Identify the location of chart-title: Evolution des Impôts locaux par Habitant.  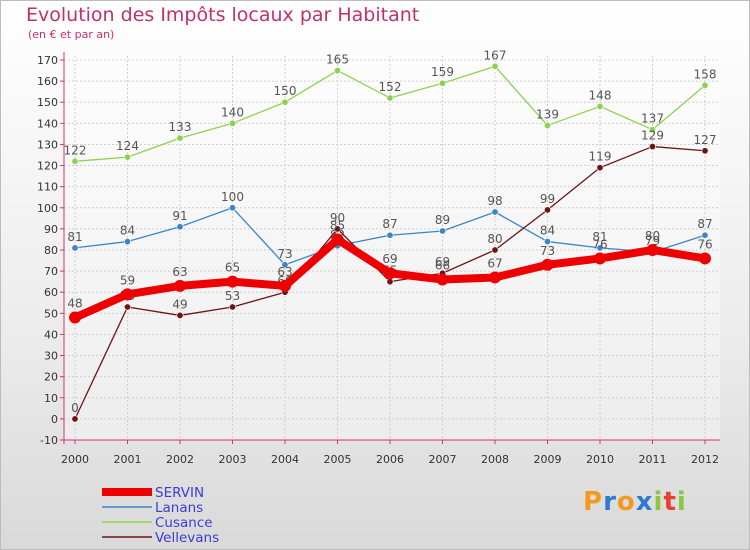
(223, 15).